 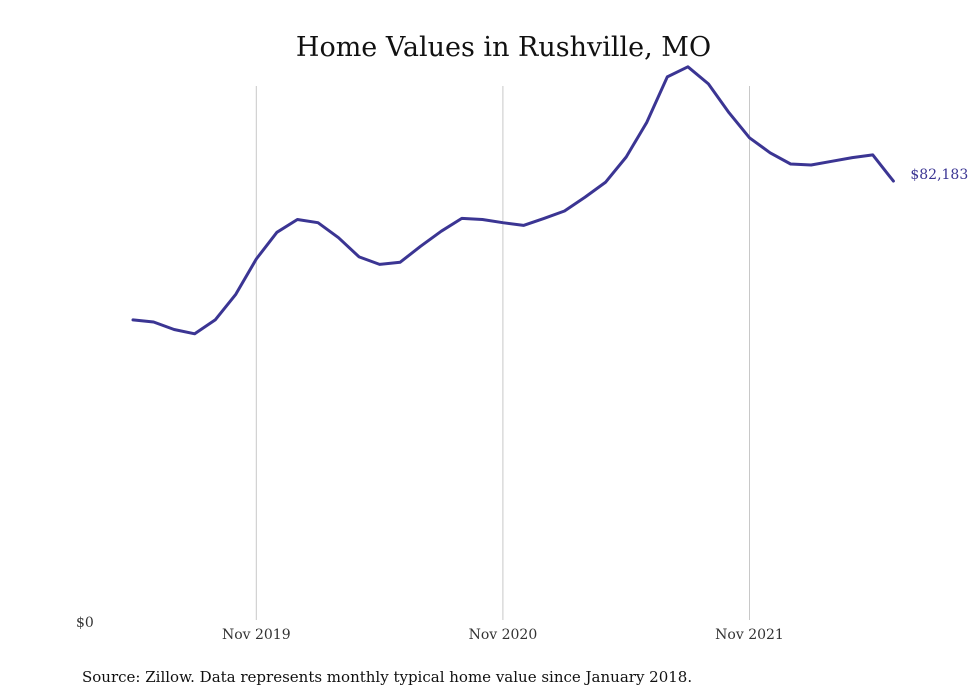 I want to click on chart-title: Home Values in Rushville, MO, so click(x=503, y=47).